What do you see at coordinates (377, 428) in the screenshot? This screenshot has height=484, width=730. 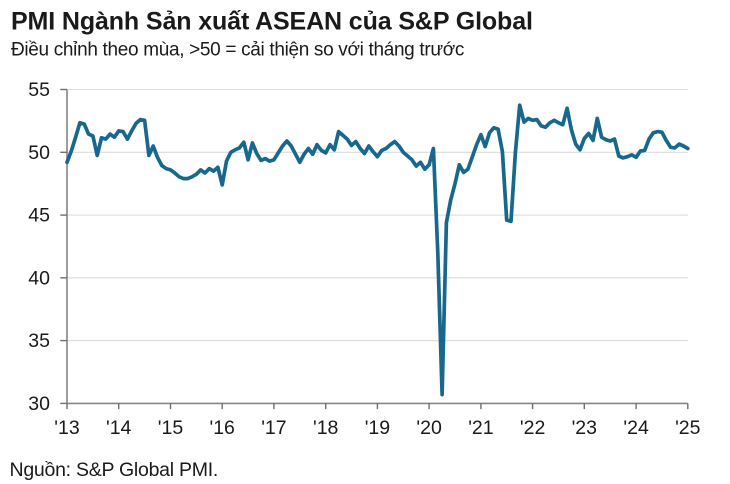 I see `svg-text: '19` at bounding box center [377, 428].